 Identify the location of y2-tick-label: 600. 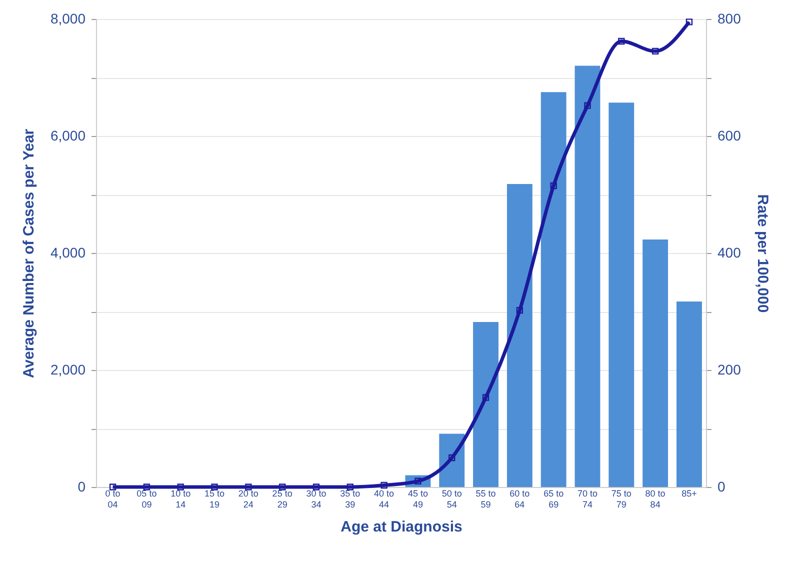
(730, 136).